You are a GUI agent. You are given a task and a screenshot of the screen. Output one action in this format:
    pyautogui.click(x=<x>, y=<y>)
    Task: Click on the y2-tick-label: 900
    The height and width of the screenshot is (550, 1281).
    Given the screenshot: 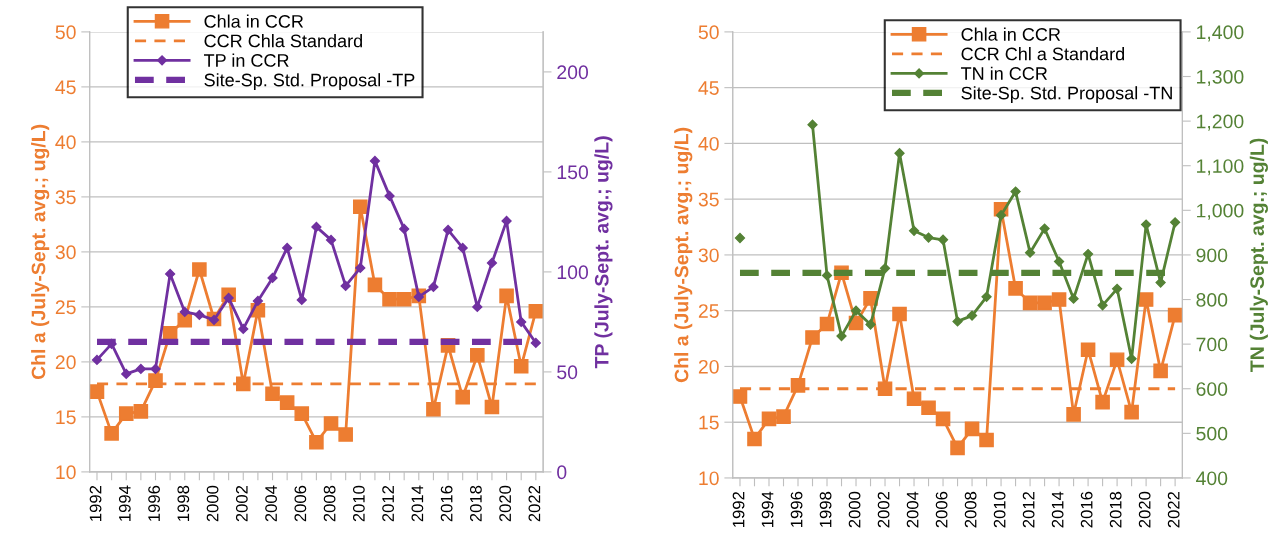 What is the action you would take?
    pyautogui.click(x=1212, y=255)
    